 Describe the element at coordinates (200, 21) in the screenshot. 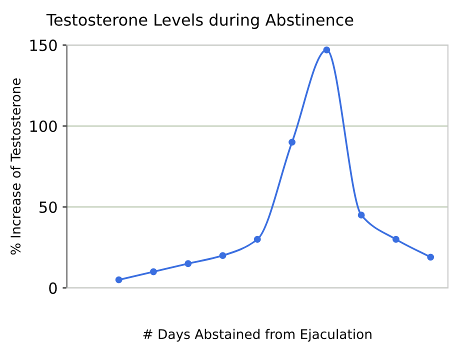

I see `chart-title: Testosterone Levels during Abstinence` at that location.